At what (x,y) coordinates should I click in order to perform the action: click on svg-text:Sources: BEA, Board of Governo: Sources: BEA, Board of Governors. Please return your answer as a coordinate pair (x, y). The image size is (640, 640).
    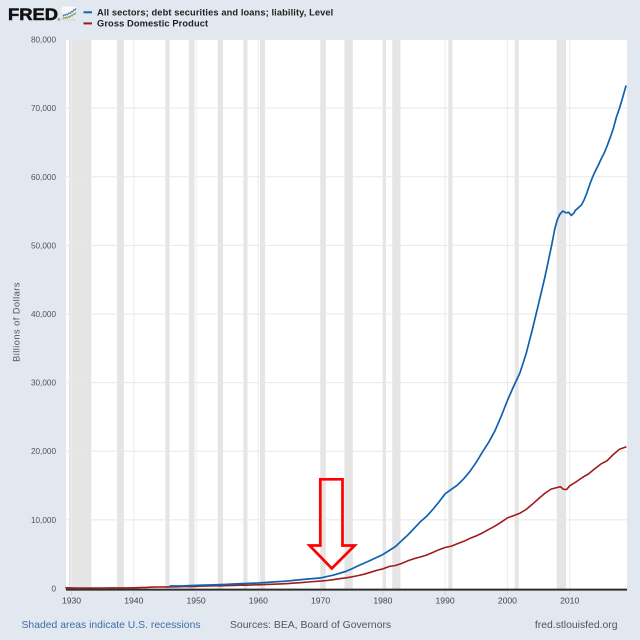
    Looking at the image, I should click on (310, 625).